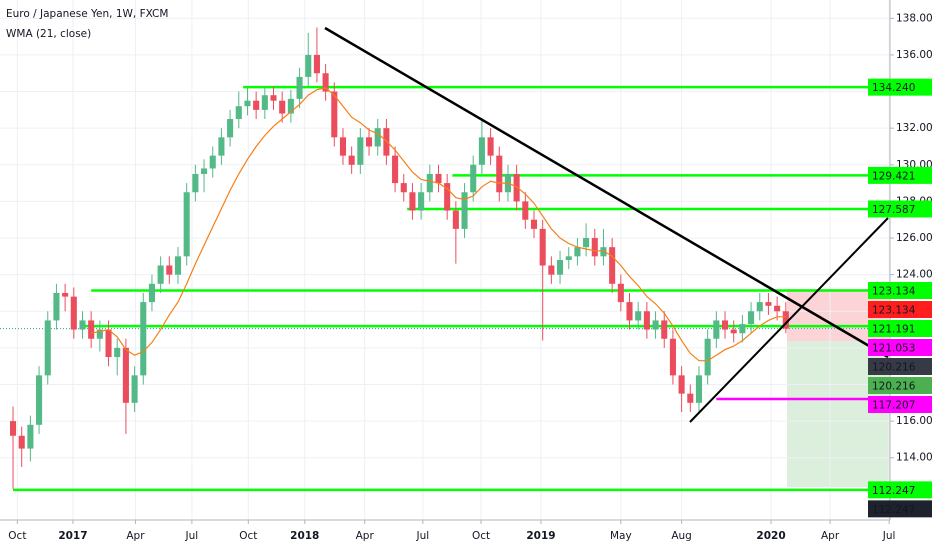 This screenshot has width=932, height=550. What do you see at coordinates (540, 536) in the screenshot?
I see `x-tick-label: 2019` at bounding box center [540, 536].